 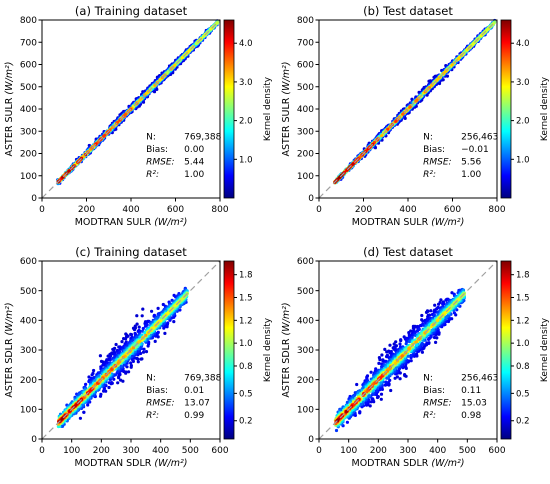 What do you see at coordinates (130, 451) in the screenshot?
I see `x-tick-label: 300` at bounding box center [130, 451].